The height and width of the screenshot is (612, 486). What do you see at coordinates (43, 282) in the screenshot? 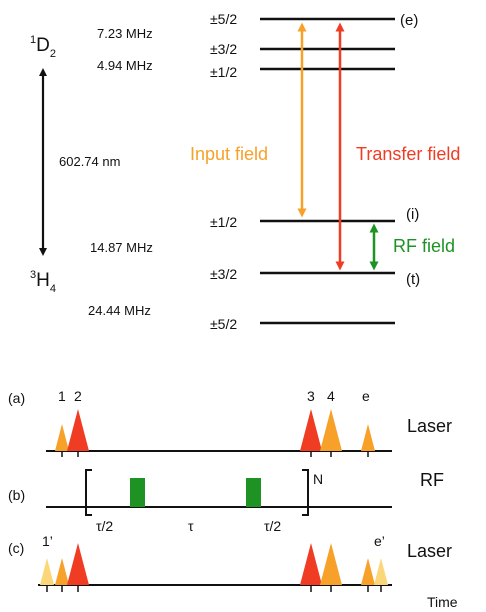
I see `lower-state-label: 3H4` at bounding box center [43, 282].